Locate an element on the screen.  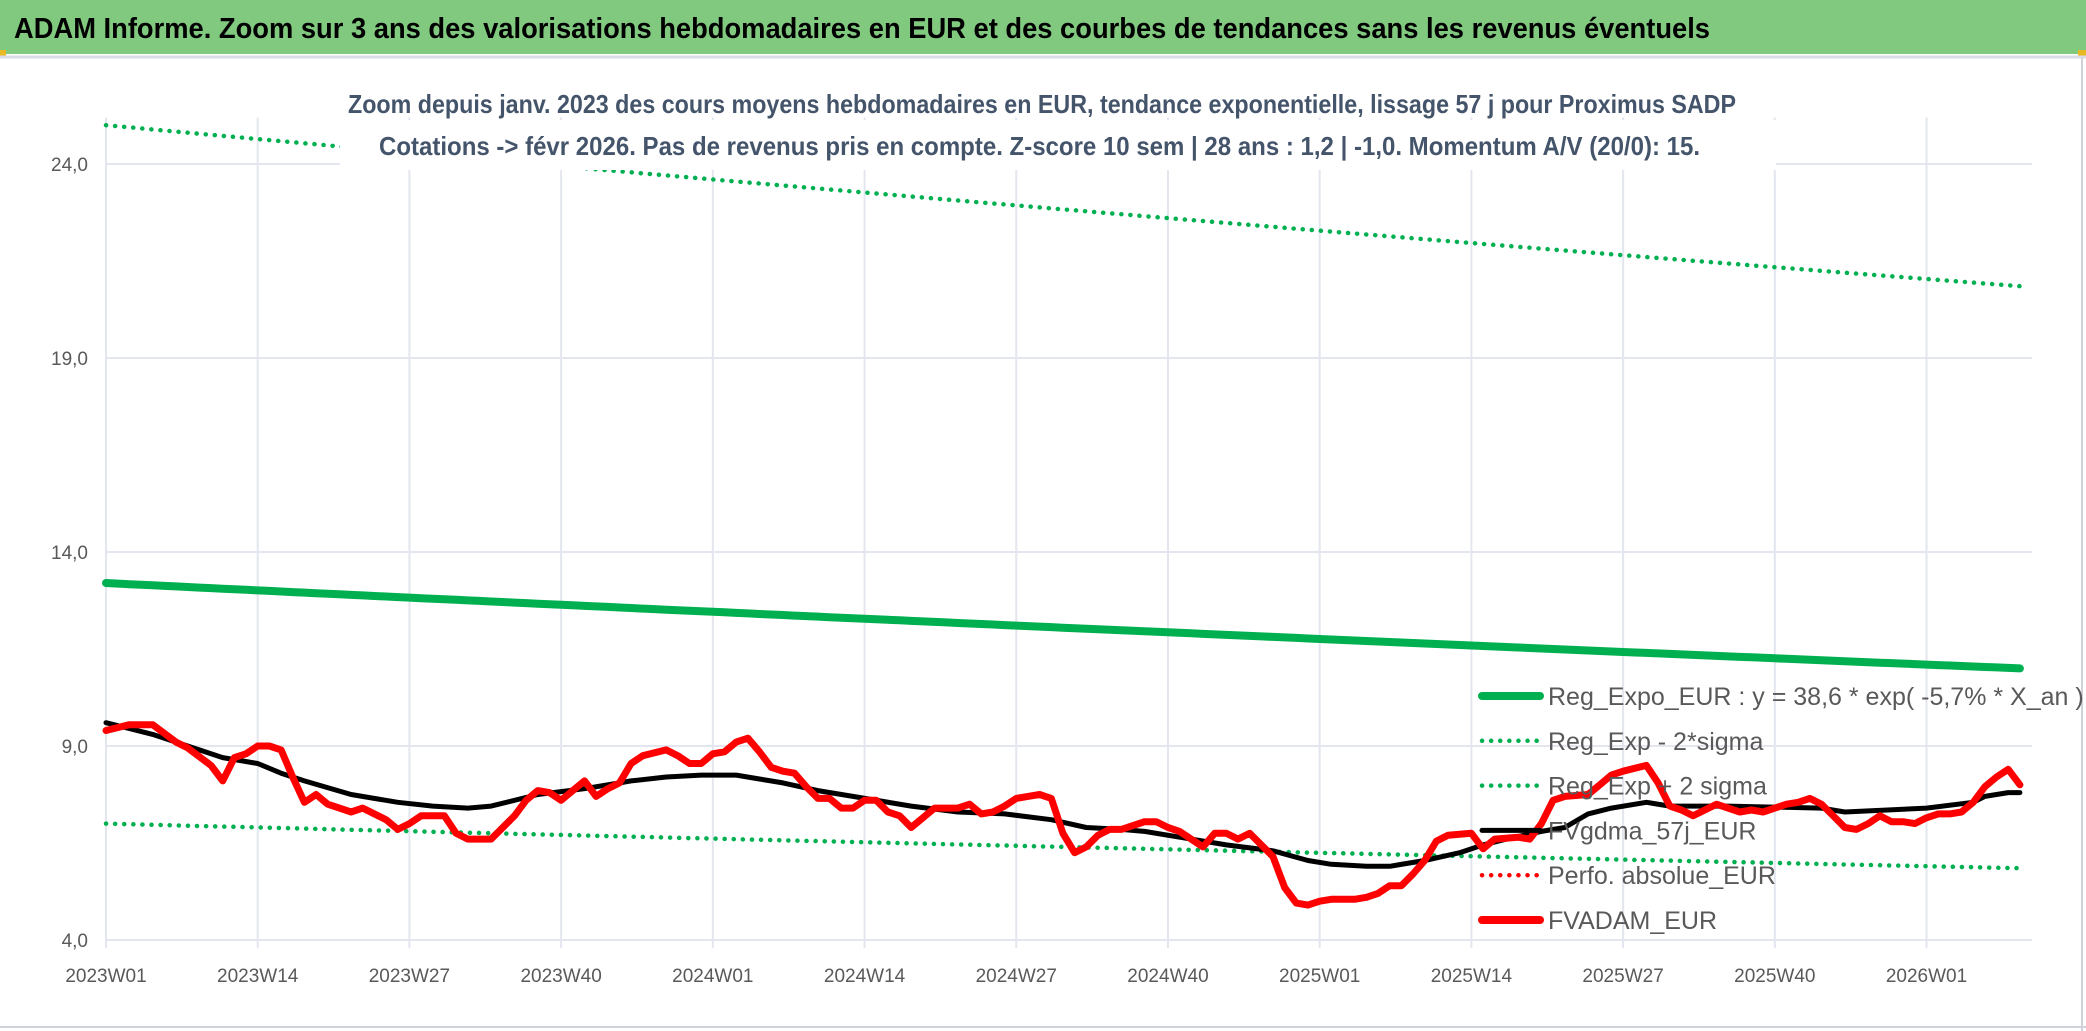
x-tick-label: 2026W01 is located at coordinates (1926, 976).